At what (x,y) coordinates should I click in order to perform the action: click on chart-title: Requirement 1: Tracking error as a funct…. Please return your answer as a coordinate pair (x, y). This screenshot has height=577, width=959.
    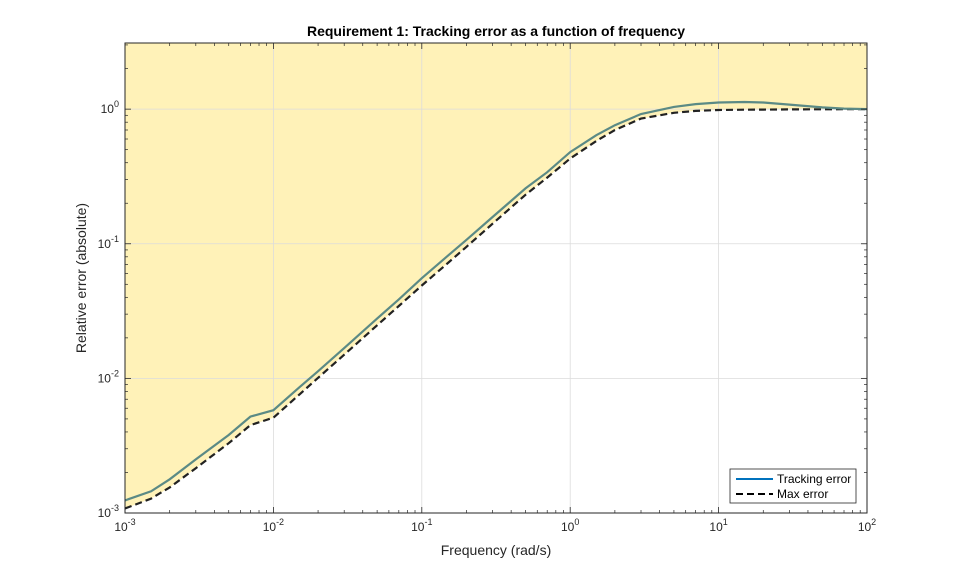
    Looking at the image, I should click on (496, 31).